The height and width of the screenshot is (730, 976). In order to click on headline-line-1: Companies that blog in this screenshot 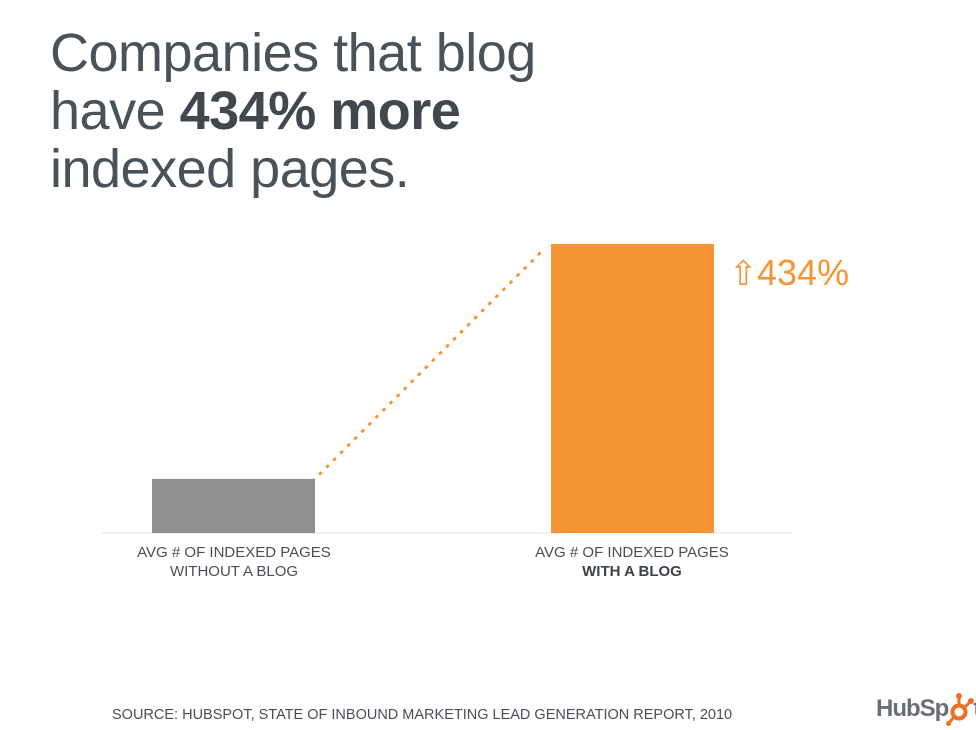, I will do `click(293, 53)`.